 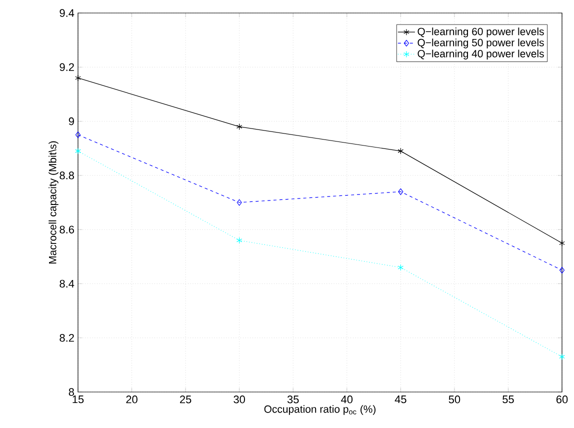 What do you see at coordinates (186, 400) in the screenshot?
I see `x-tick-label: 25` at bounding box center [186, 400].